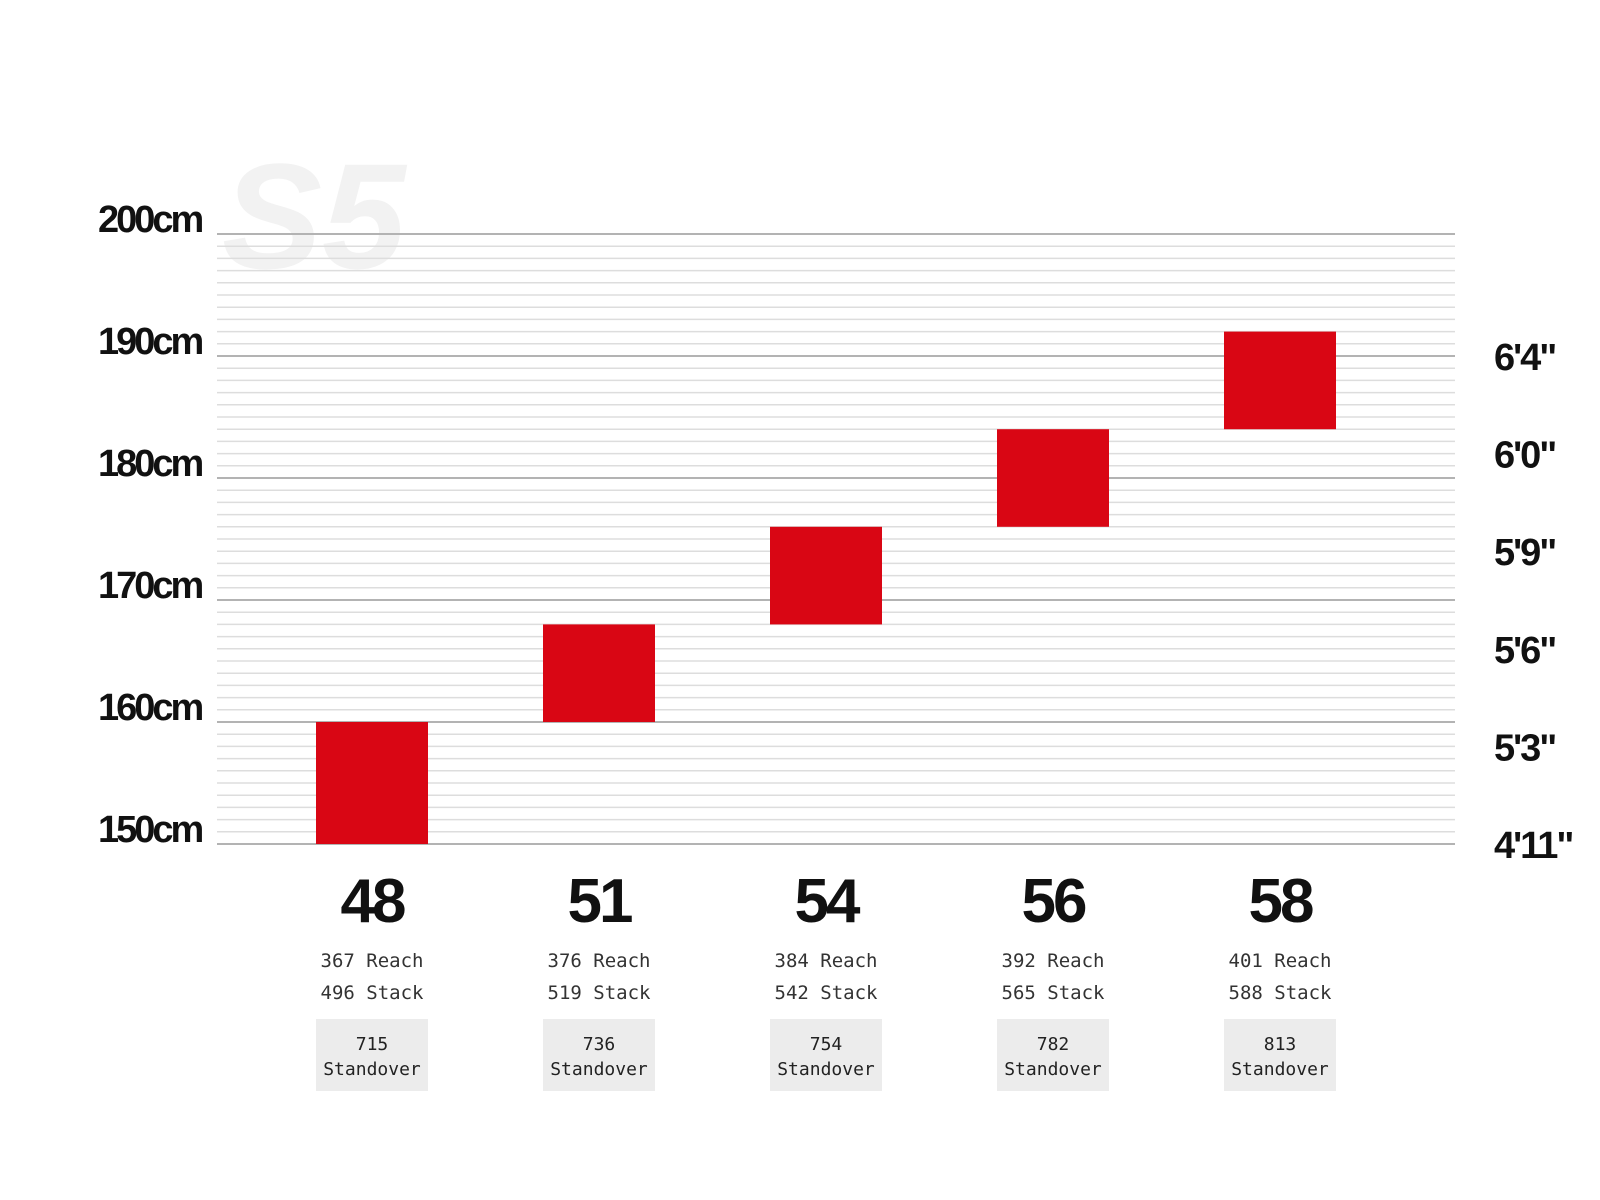 This screenshot has width=1600, height=1200. Describe the element at coordinates (150, 220) in the screenshot. I see `y-tick-label: 200cm` at that location.